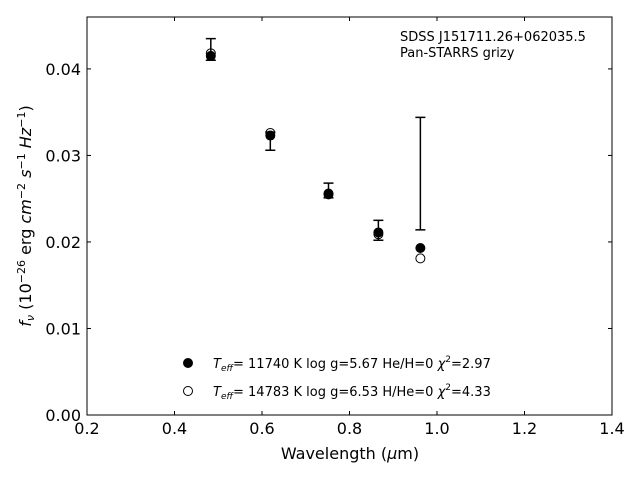 This screenshot has height=480, width=640. I want to click on x-tick-label: 0.8, so click(349, 428).